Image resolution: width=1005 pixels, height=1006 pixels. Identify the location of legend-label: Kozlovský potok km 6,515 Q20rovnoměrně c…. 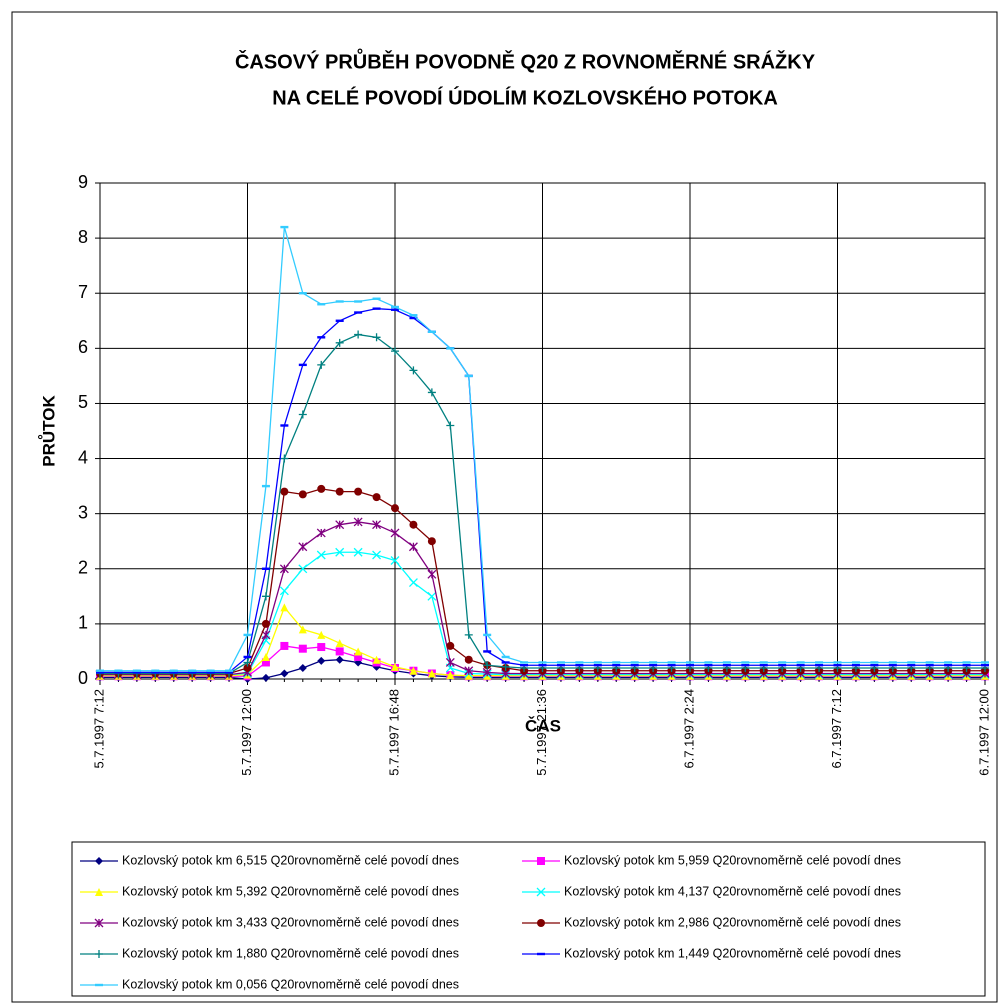
(290, 860).